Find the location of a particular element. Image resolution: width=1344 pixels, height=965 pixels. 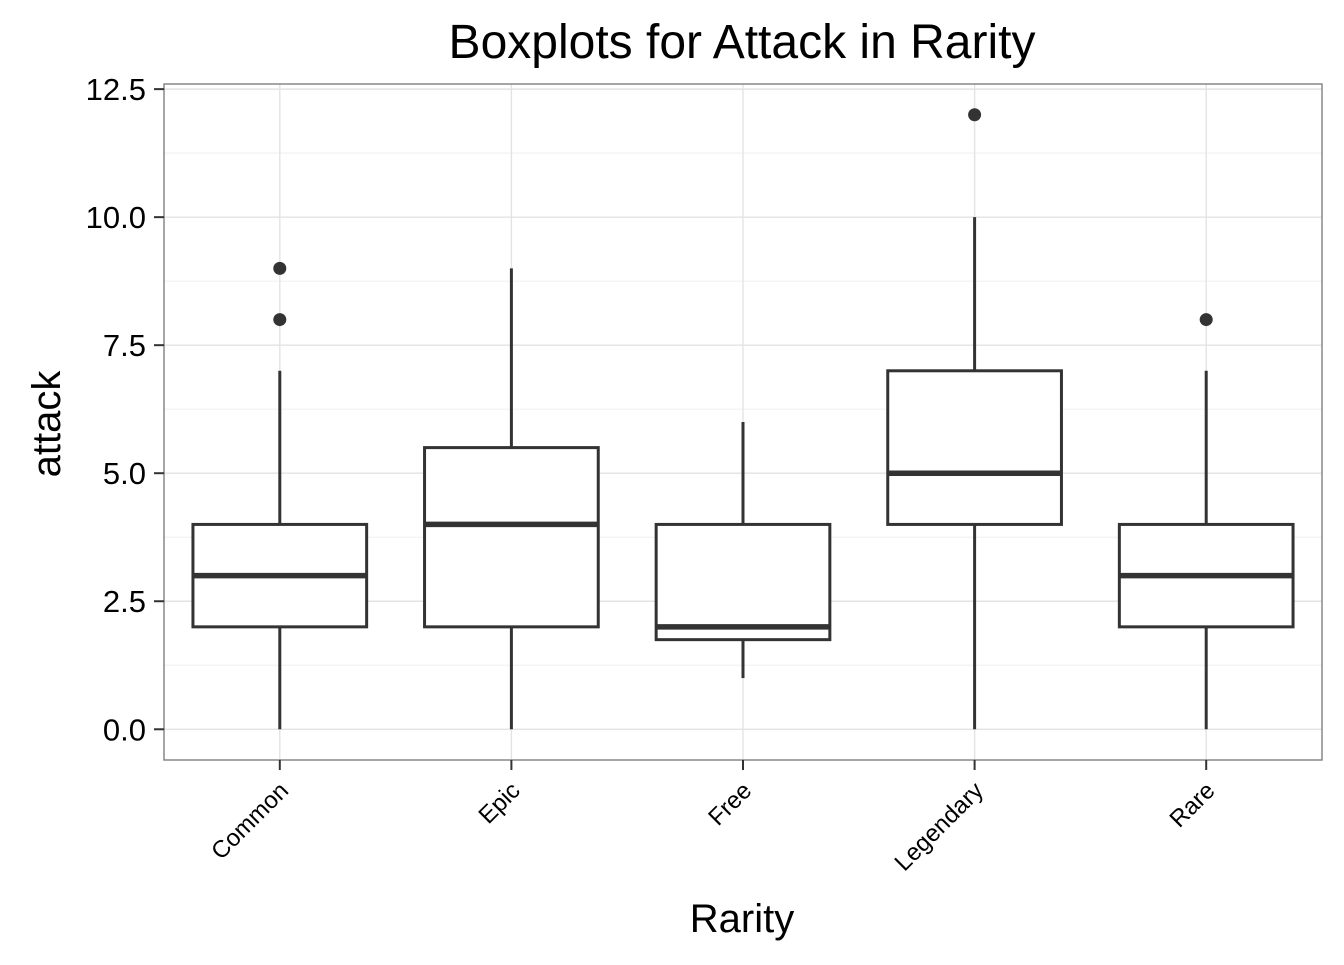

x-tick-label: Epic is located at coordinates (500, 803).